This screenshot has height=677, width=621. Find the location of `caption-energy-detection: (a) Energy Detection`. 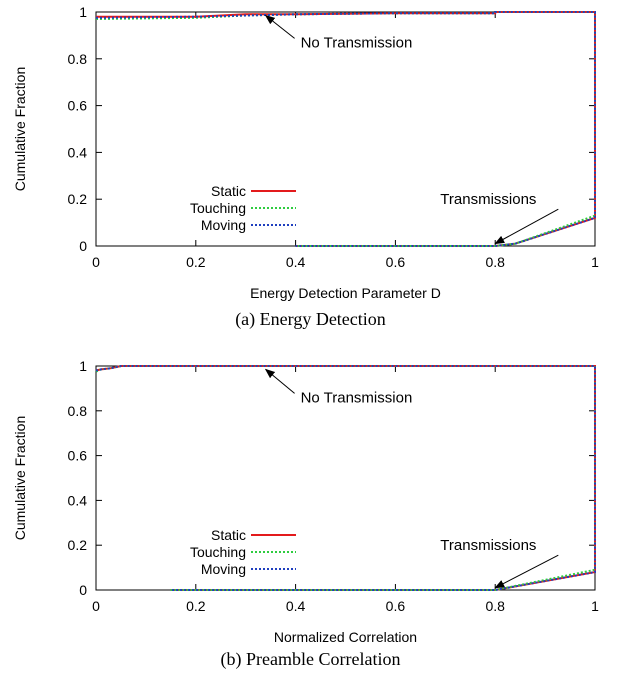

caption-energy-detection: (a) Energy Detection is located at coordinates (310, 319).